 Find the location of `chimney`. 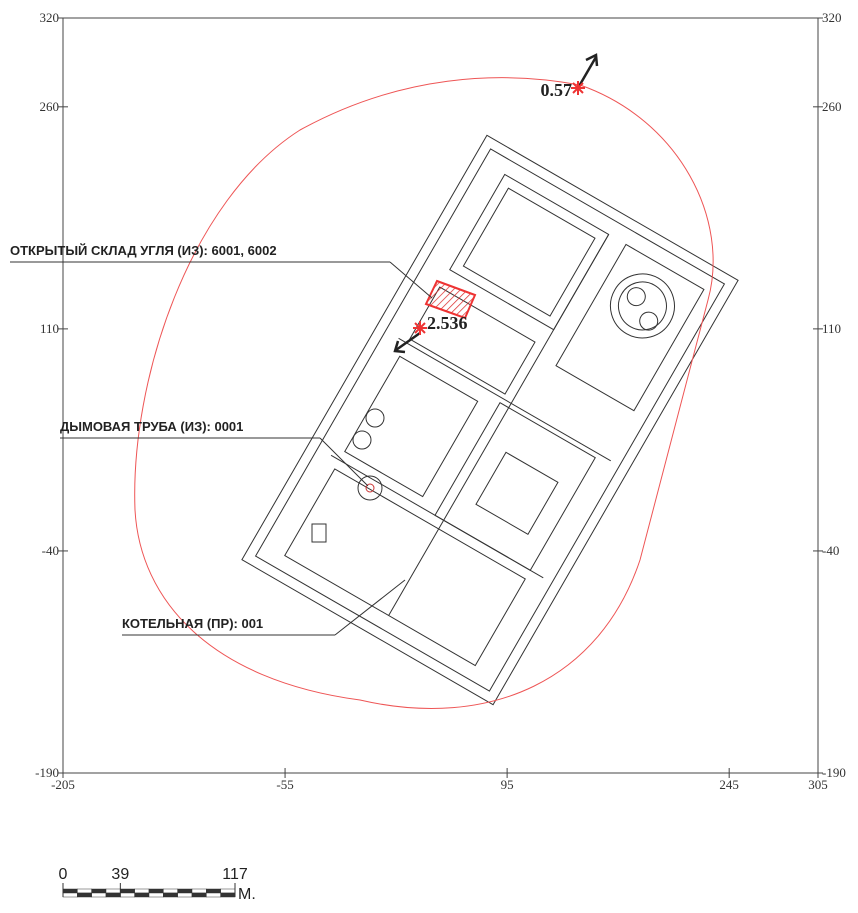

chimney is located at coordinates (370, 488).